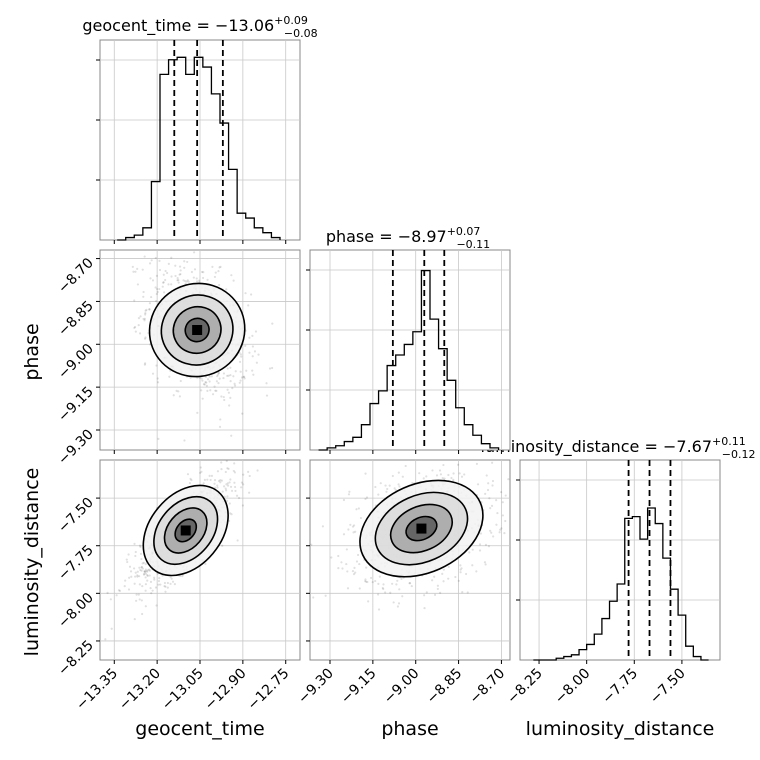 The image size is (760, 760). Describe the element at coordinates (525, 687) in the screenshot. I see `x-tick-label: −8.25` at that location.